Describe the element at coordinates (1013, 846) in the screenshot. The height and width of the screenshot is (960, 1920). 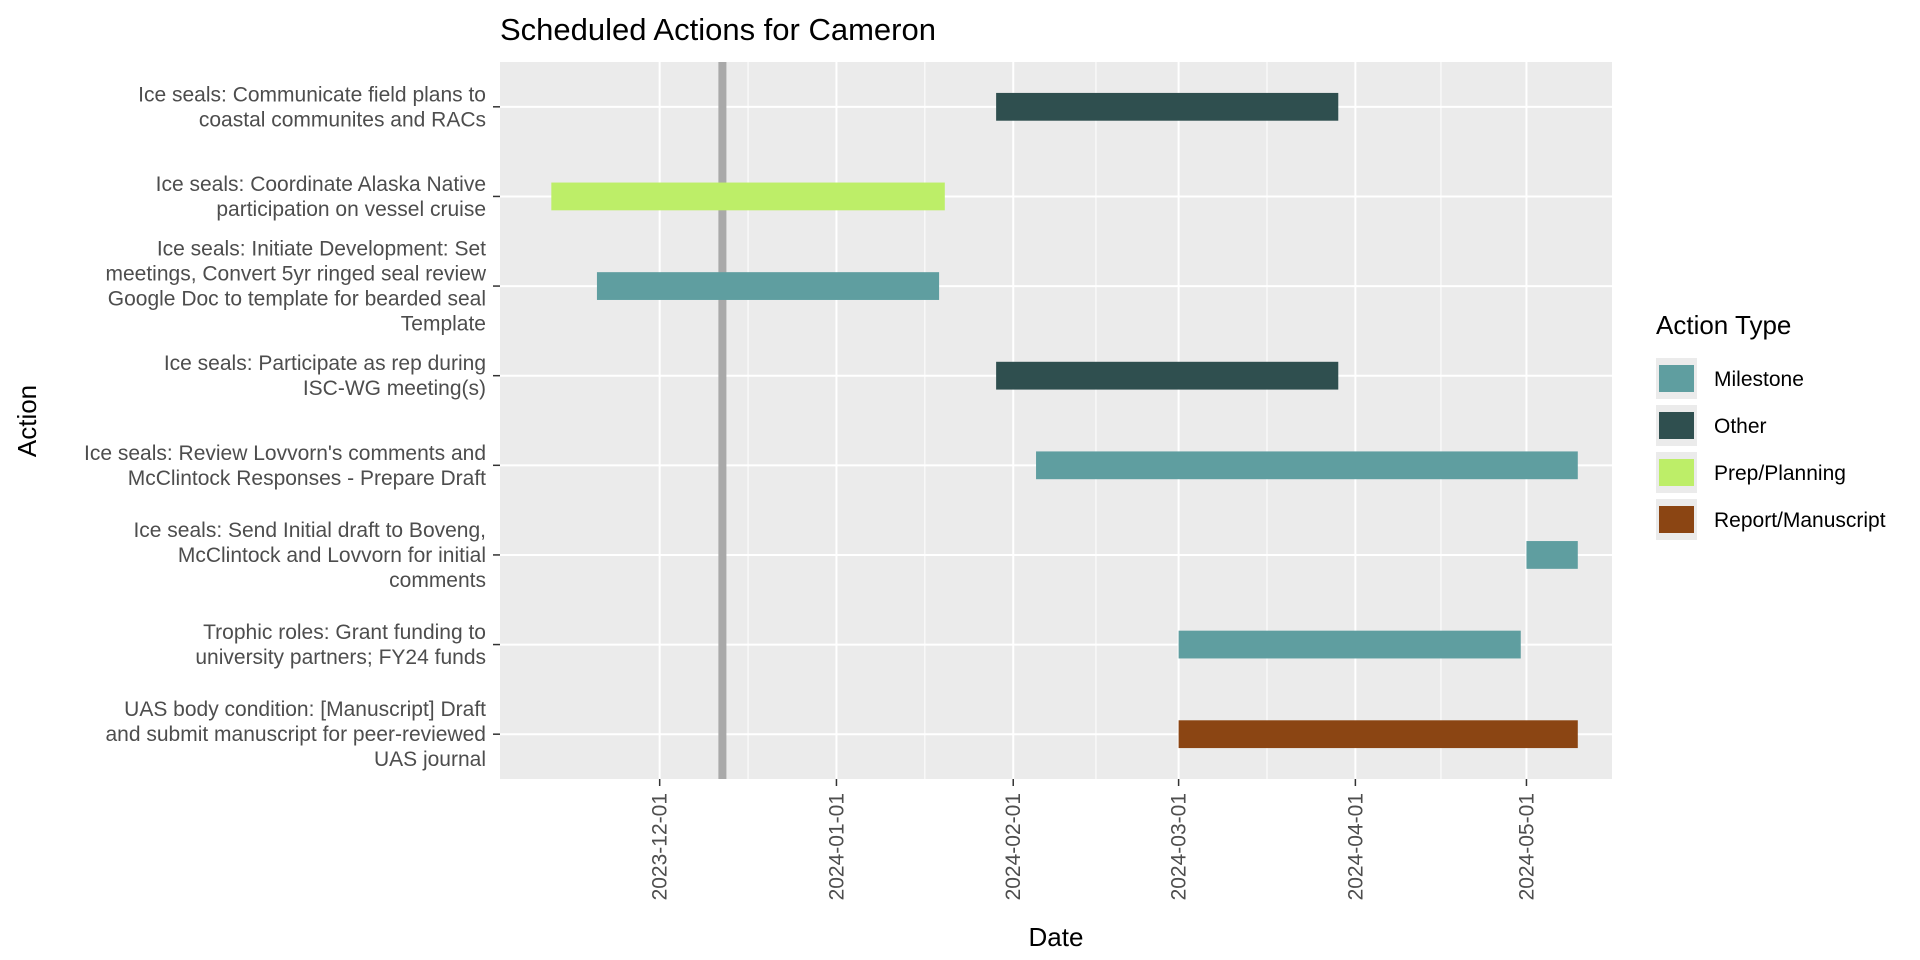
I see `x-tick-label: 2024-02-01` at that location.